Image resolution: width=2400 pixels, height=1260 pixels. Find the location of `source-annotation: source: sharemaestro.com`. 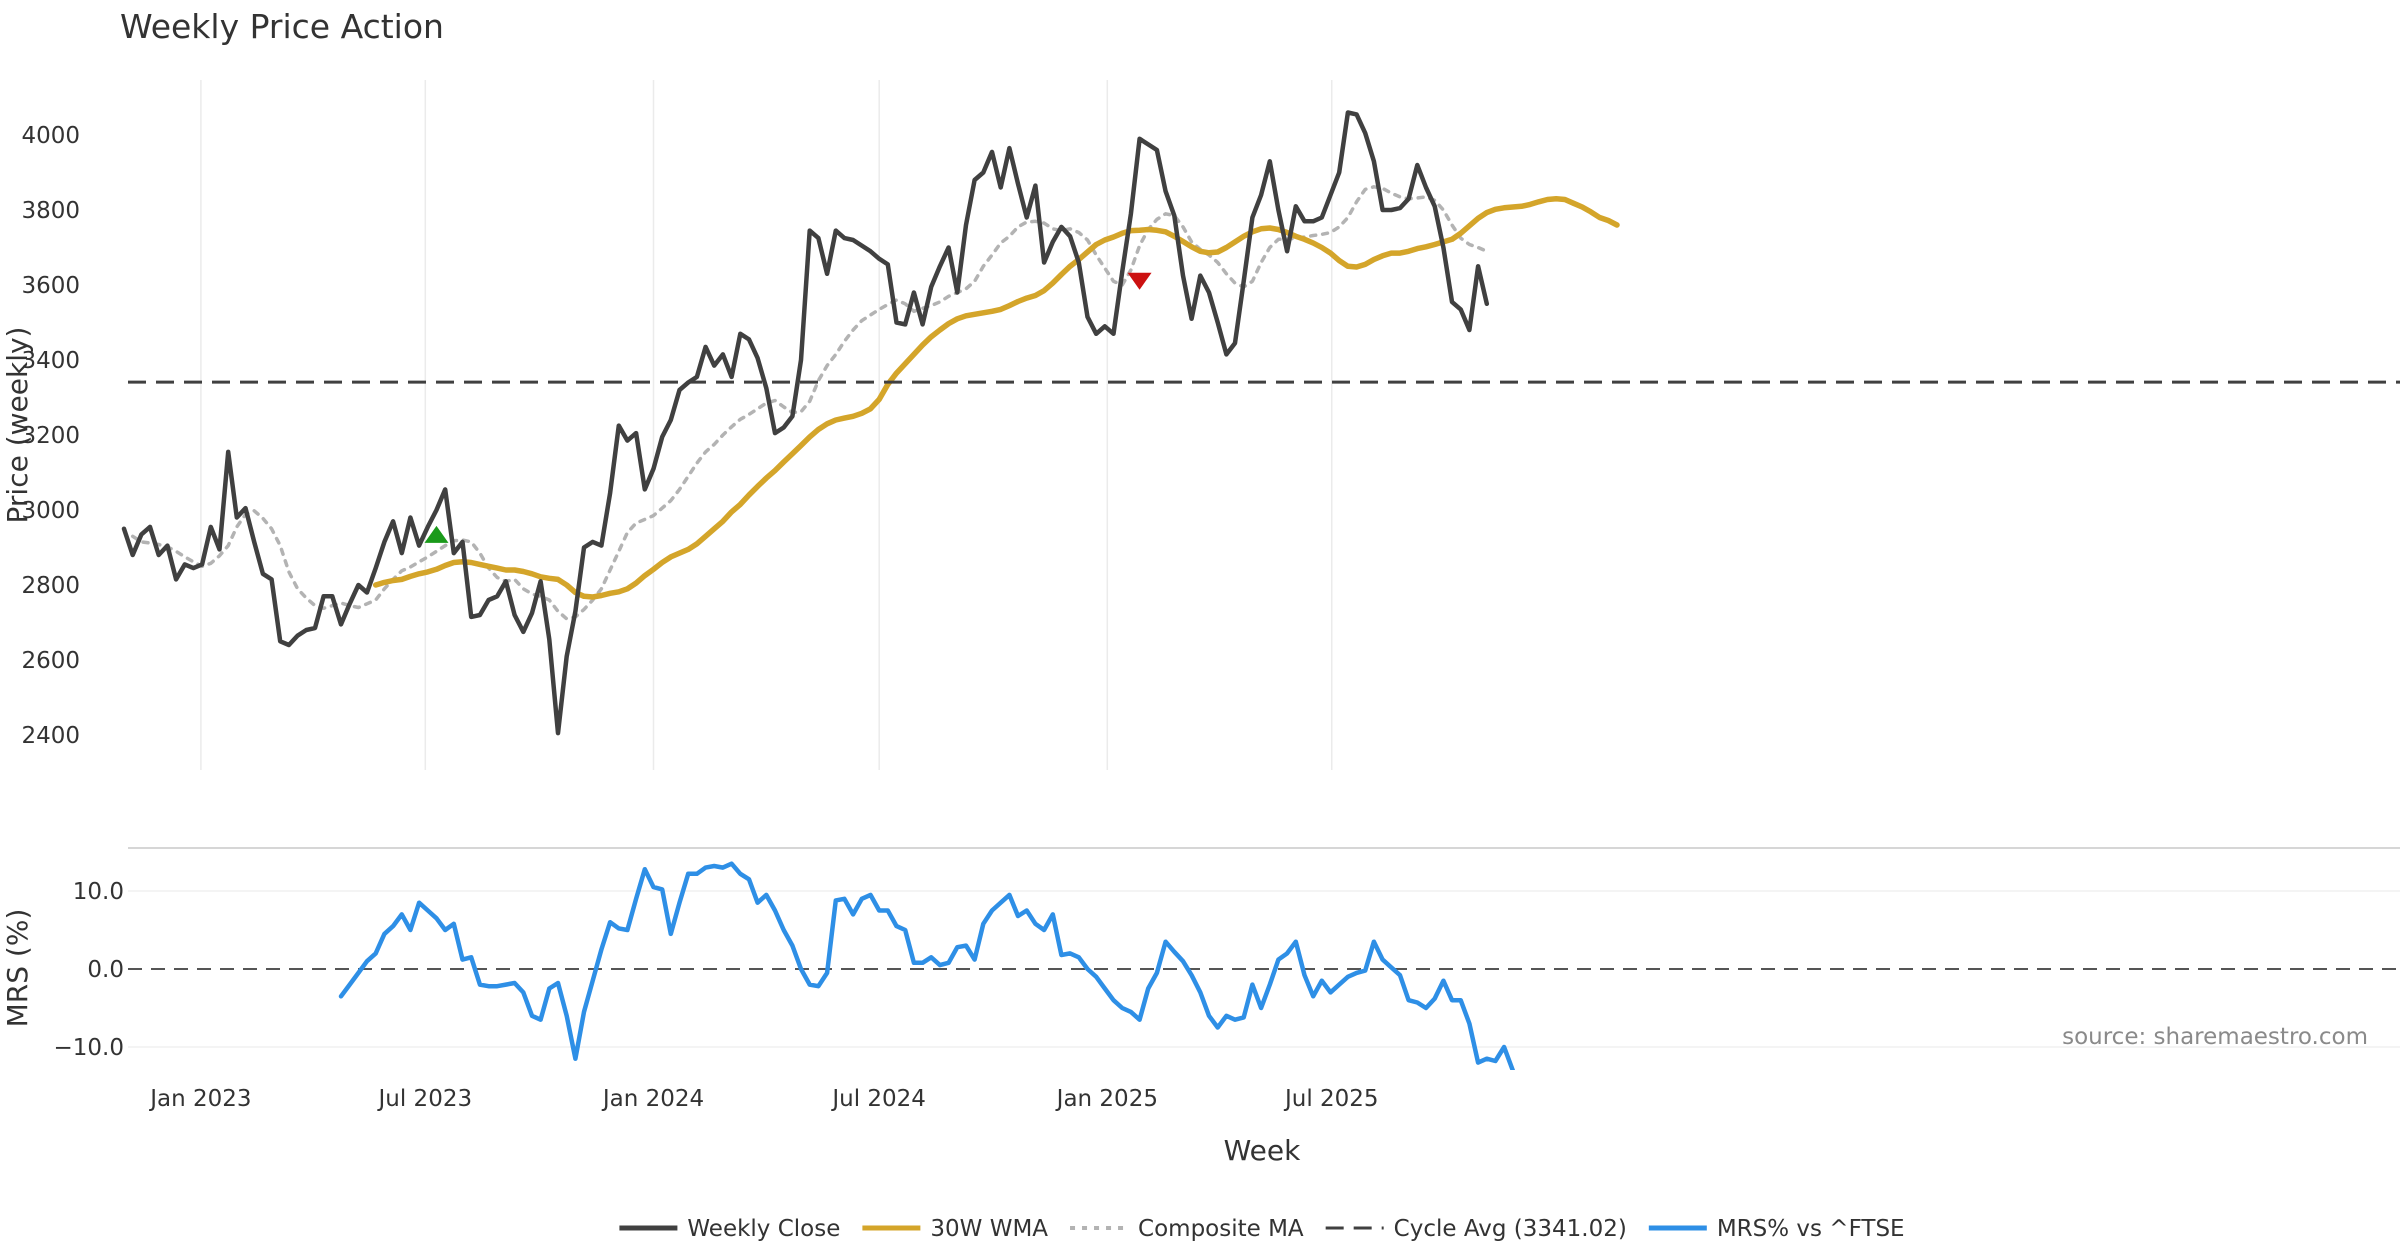

source-annotation: source: sharemaestro.com is located at coordinates (2215, 1037).